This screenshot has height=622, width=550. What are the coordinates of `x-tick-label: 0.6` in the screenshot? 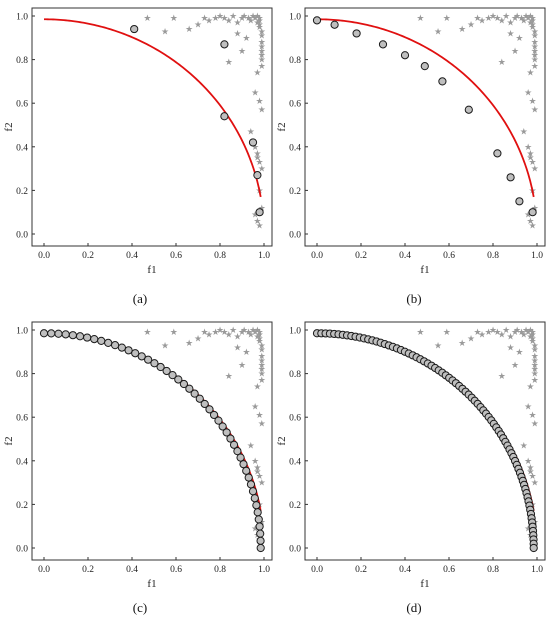 It's located at (176, 570).